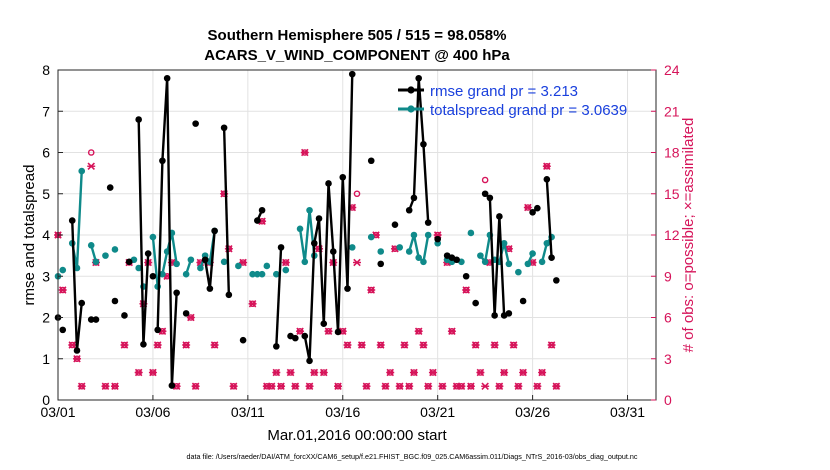  Describe the element at coordinates (532, 412) in the screenshot. I see `x-tick-label: 03/26` at that location.